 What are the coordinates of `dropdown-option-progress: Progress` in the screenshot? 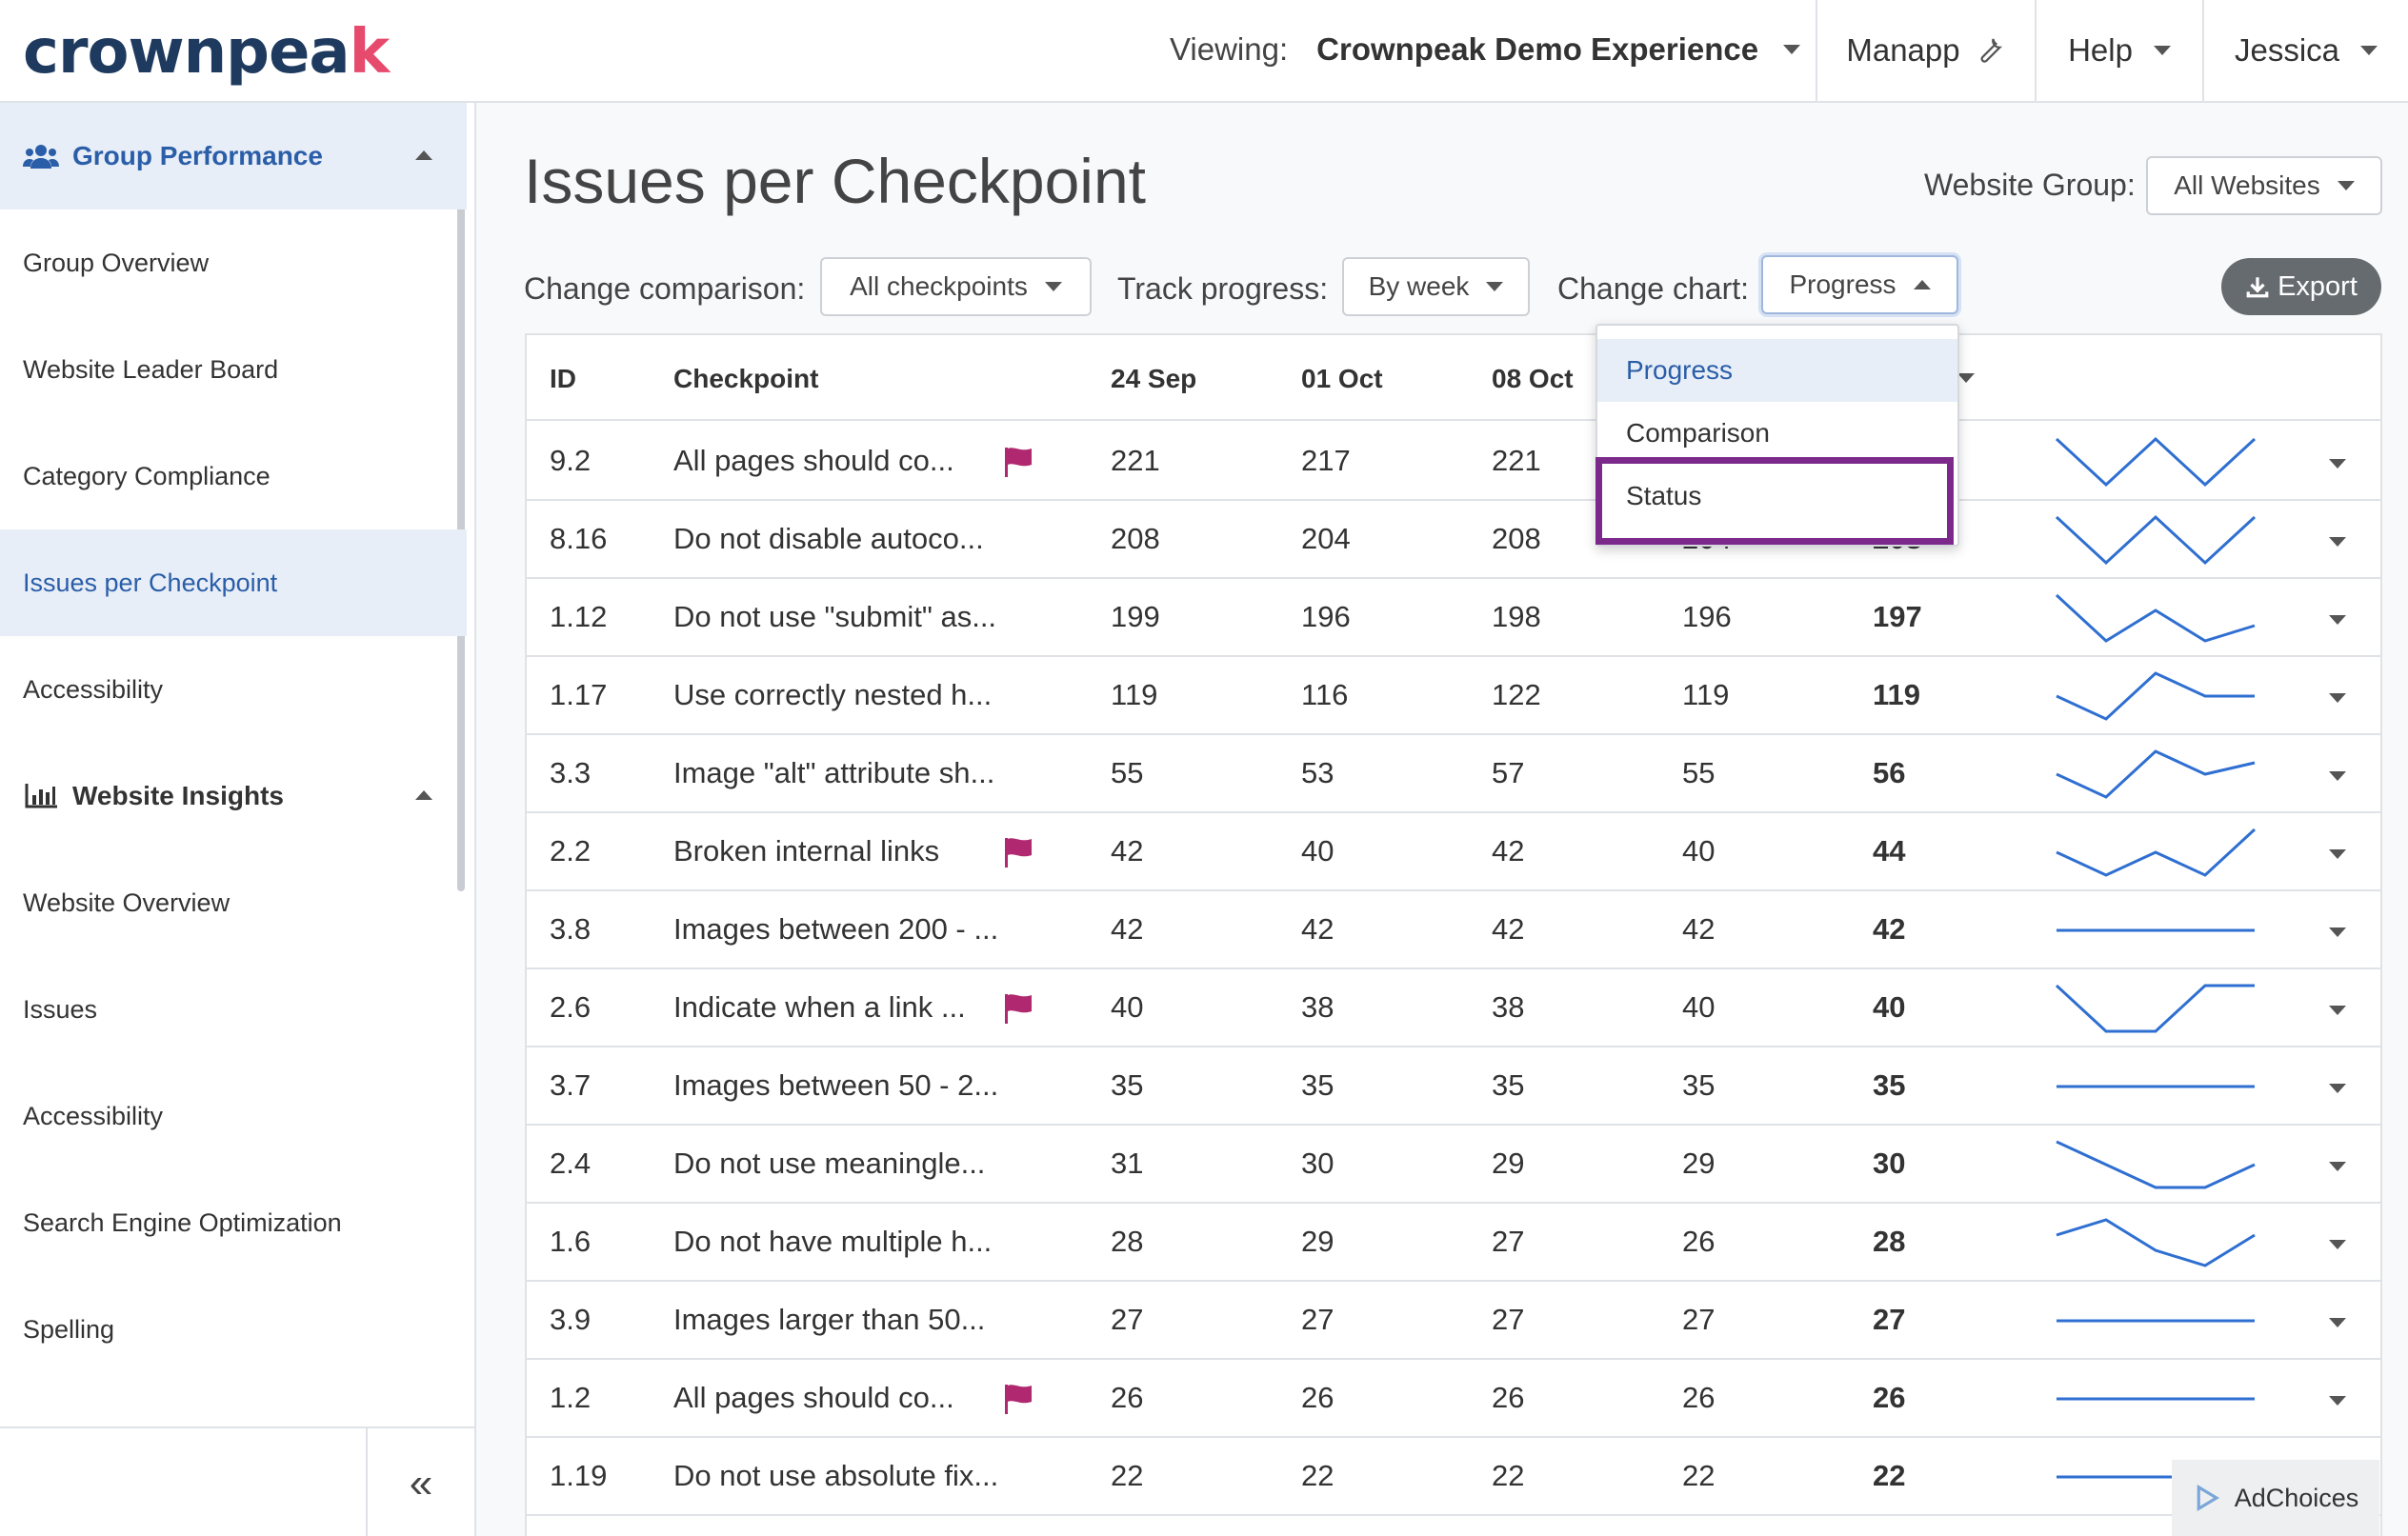 It's located at (1777, 370).